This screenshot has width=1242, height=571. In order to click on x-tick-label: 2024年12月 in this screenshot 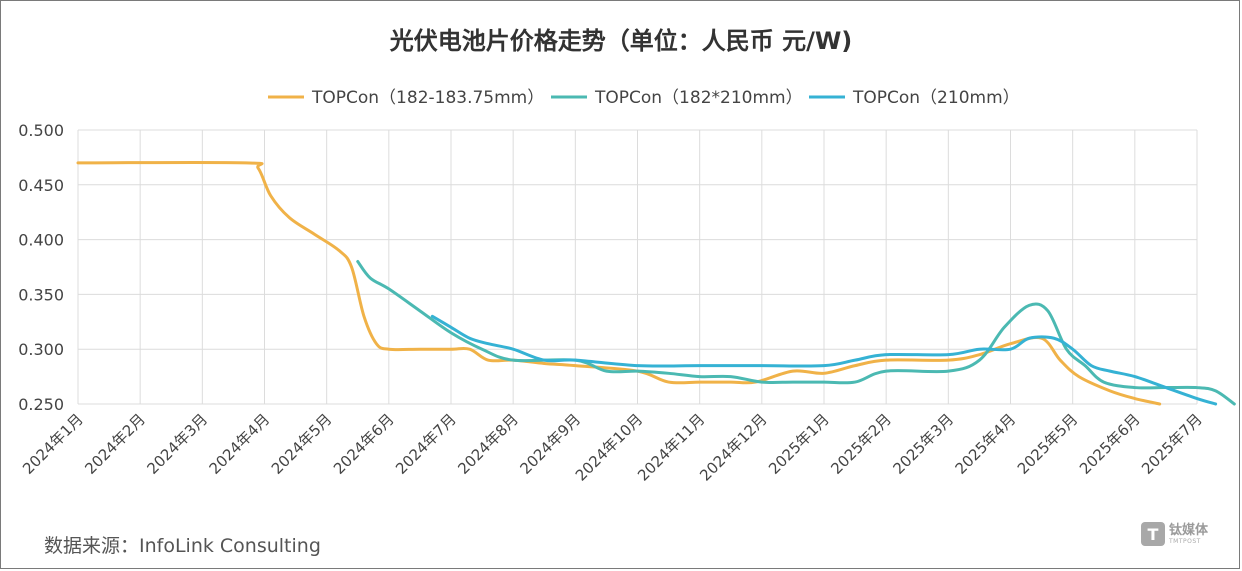, I will do `click(733, 447)`.